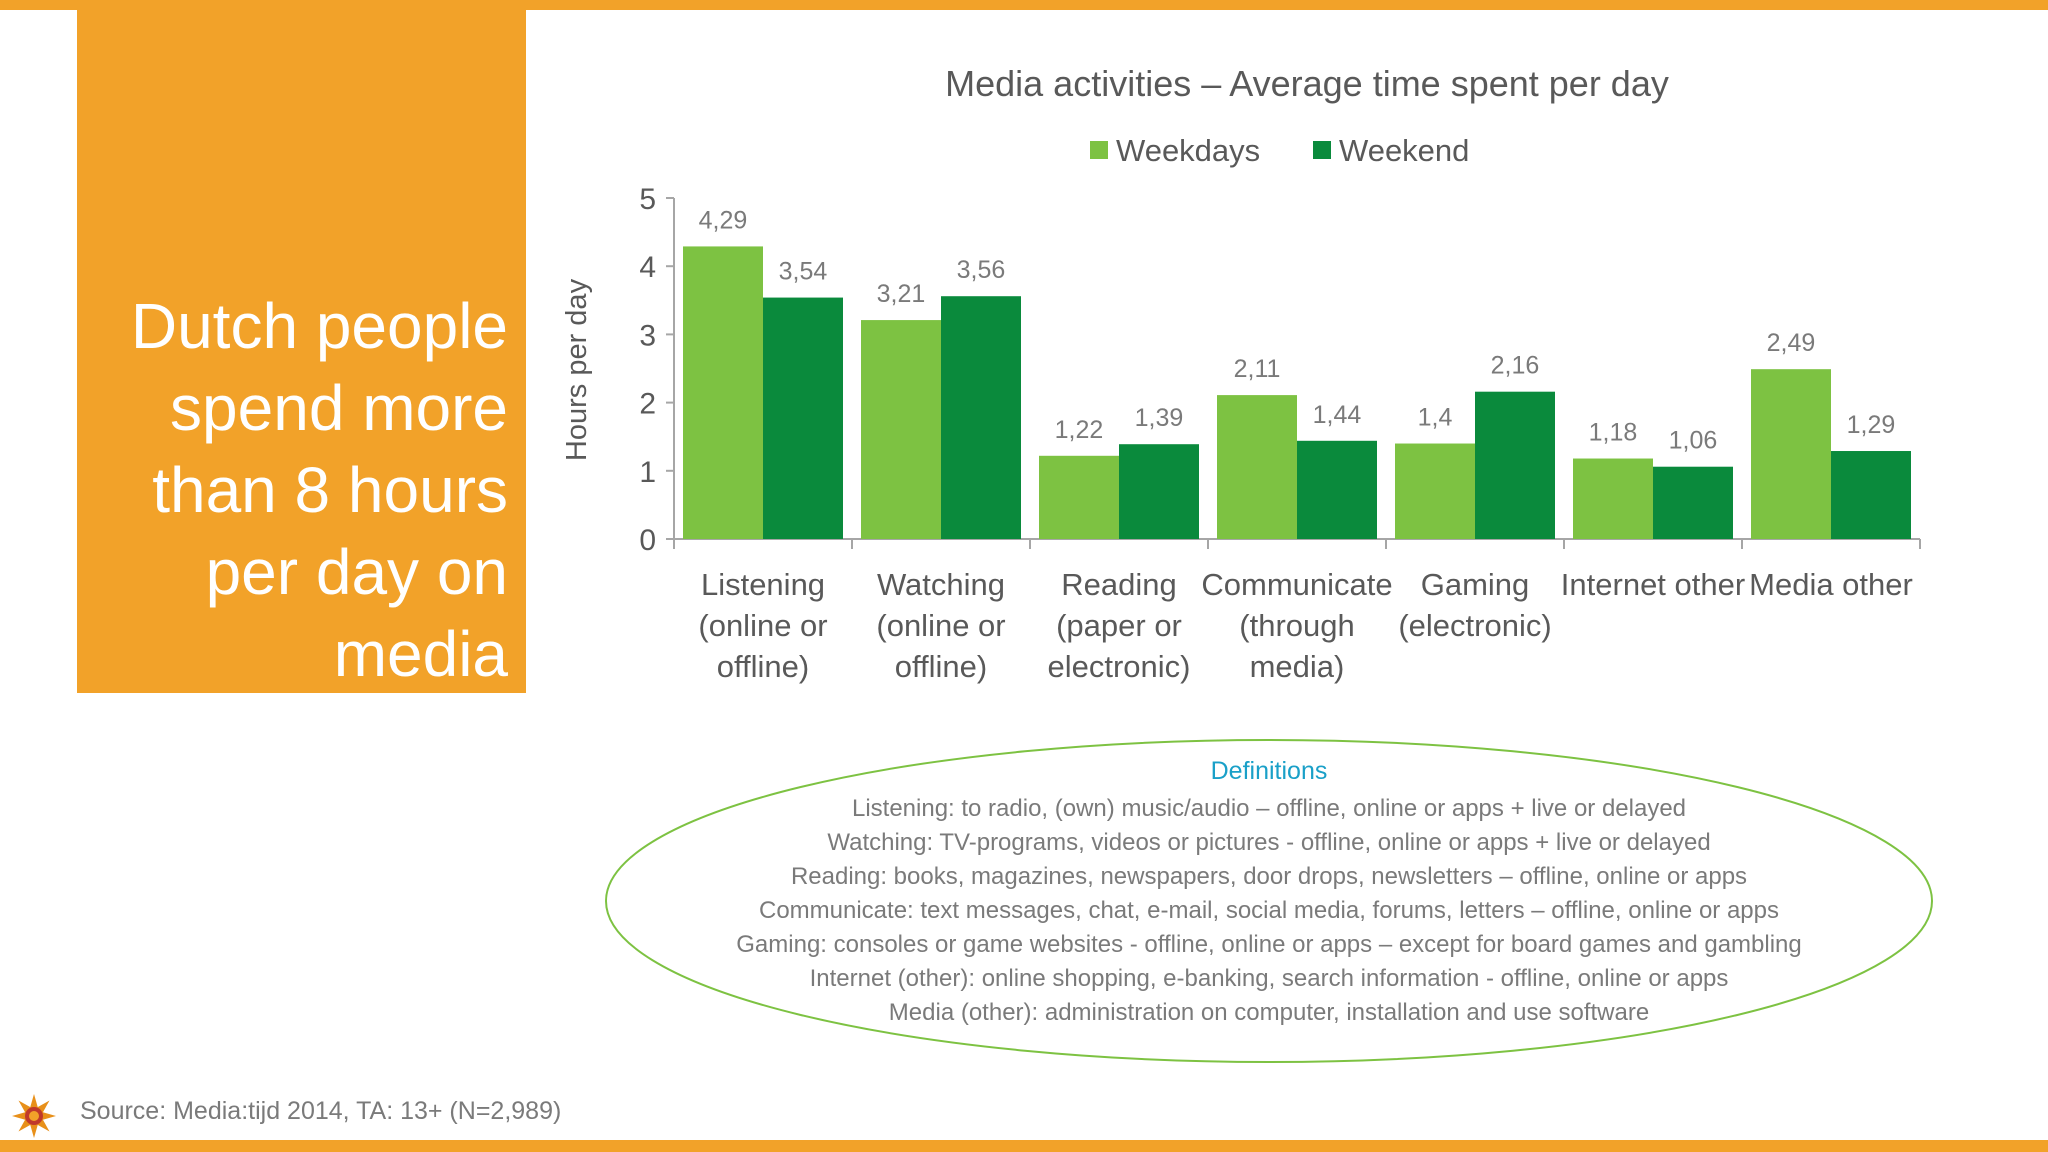 Image resolution: width=2048 pixels, height=1152 pixels. I want to click on top-accent-bar, so click(1024, 5).